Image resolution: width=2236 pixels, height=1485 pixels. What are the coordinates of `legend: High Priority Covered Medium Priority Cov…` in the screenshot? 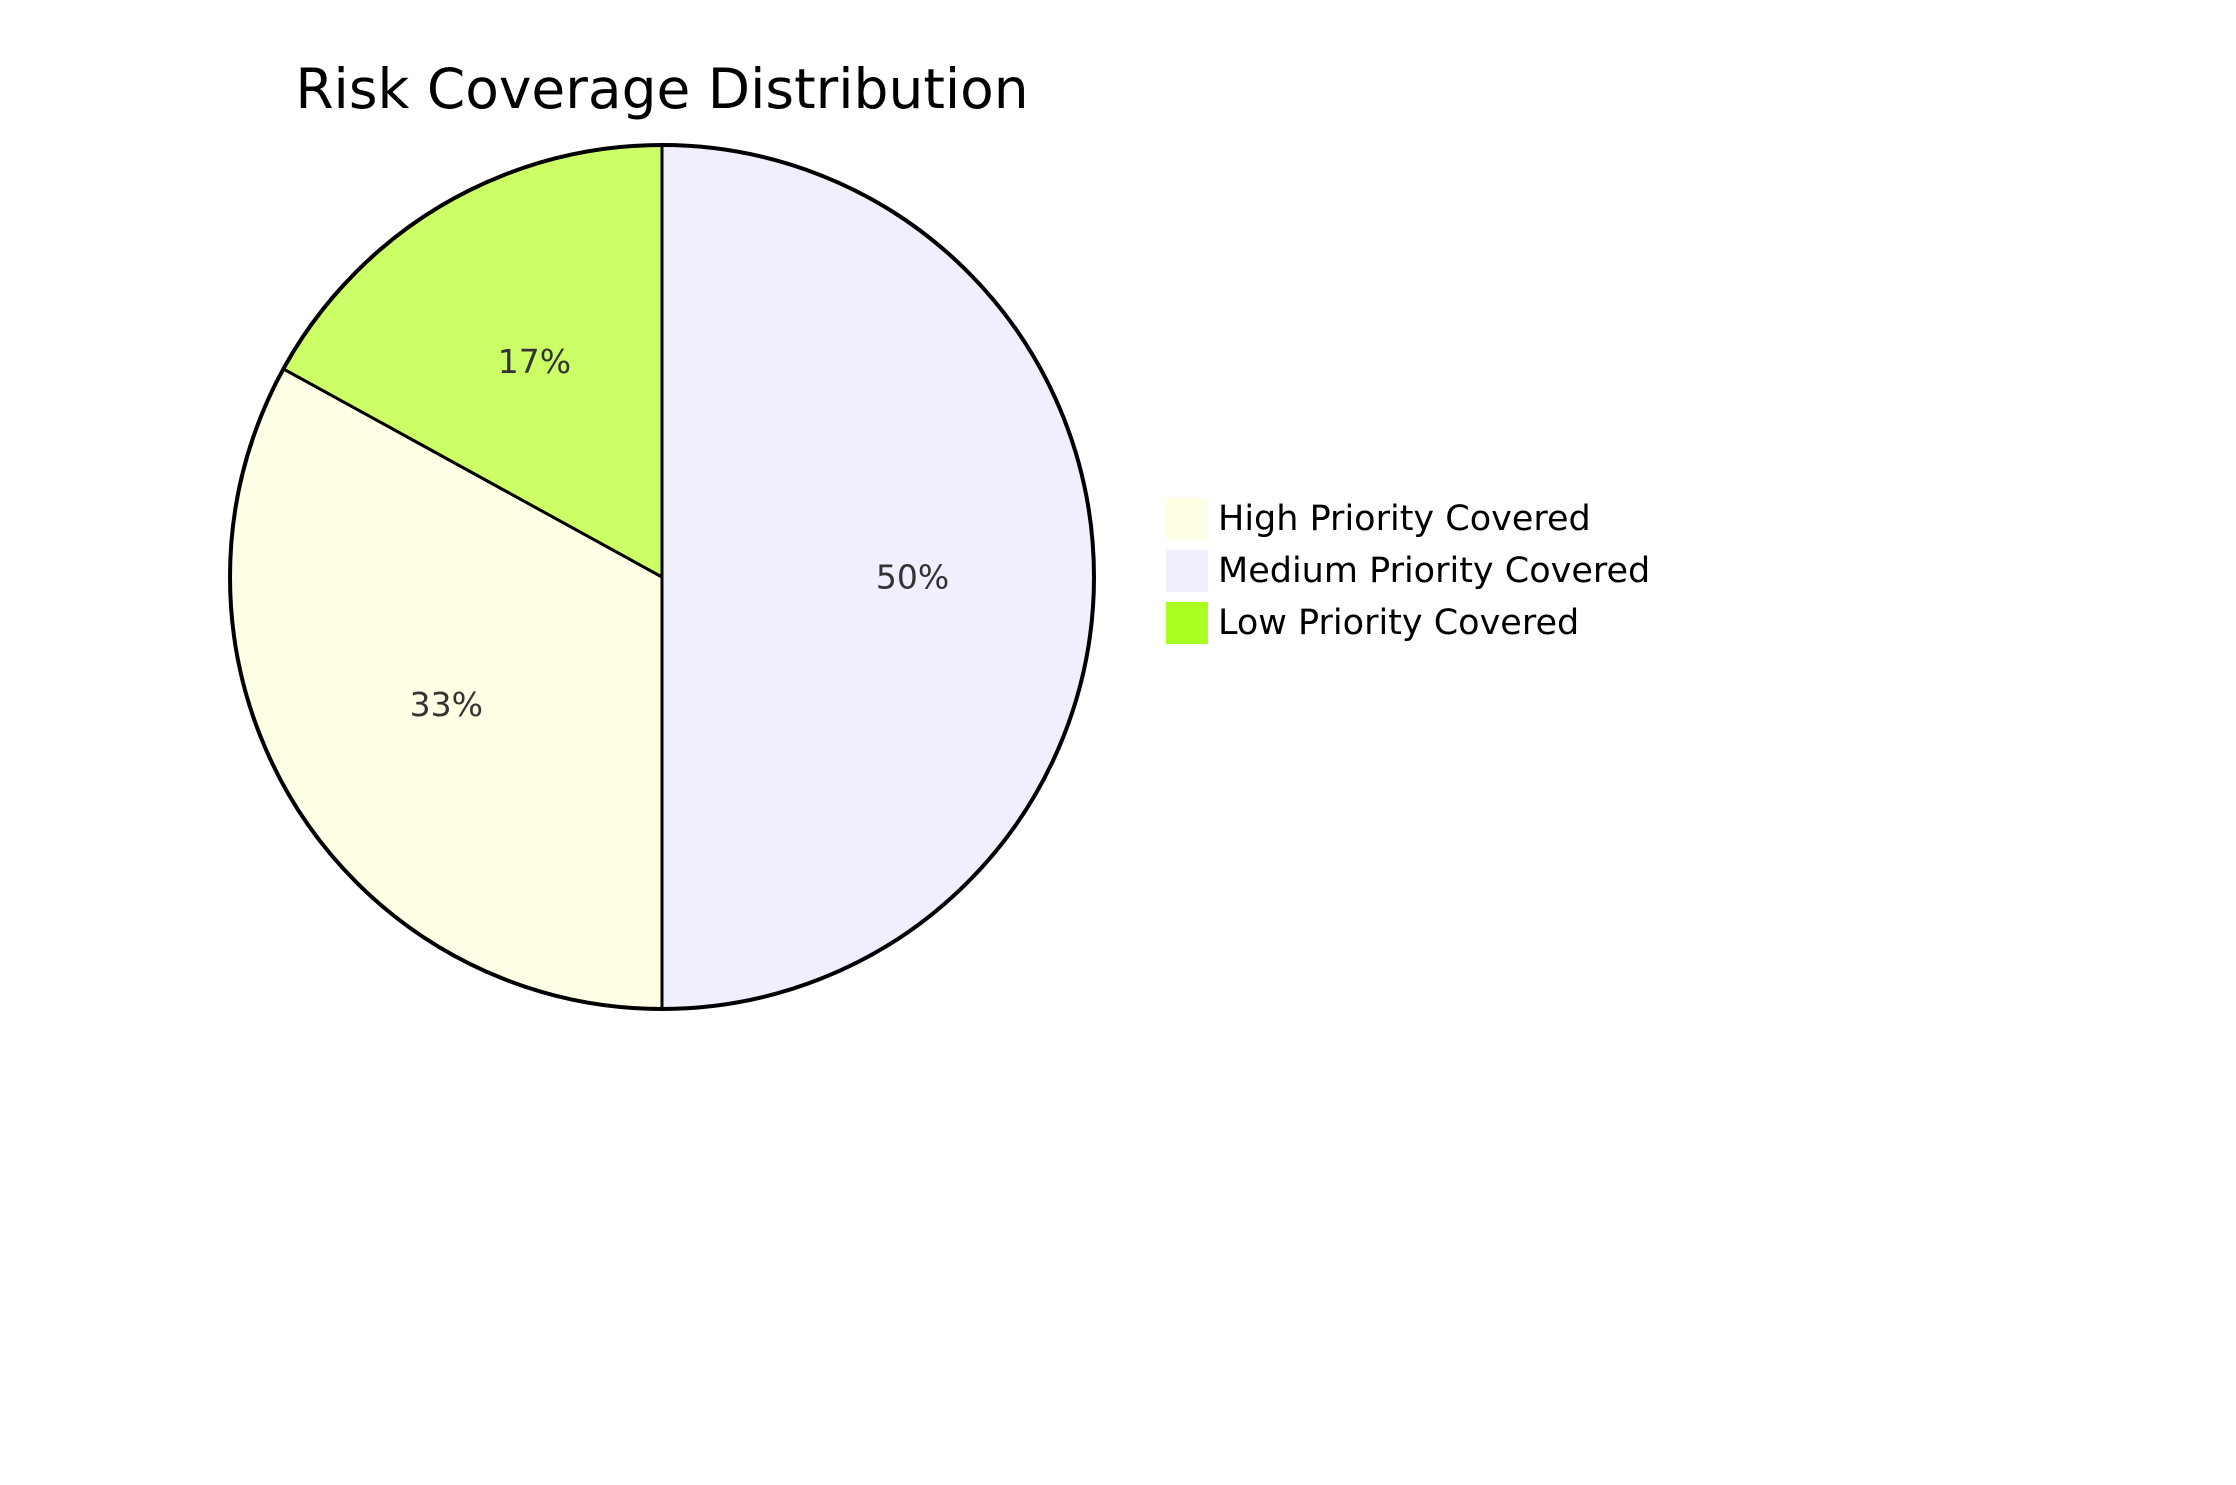 It's located at (1408, 571).